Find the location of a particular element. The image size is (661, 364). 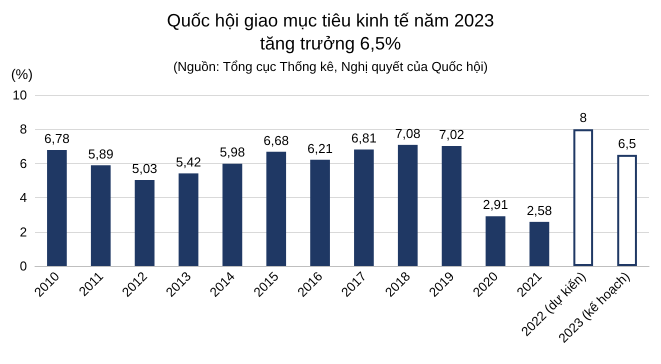

data-label: 5,89 is located at coordinates (101, 154).